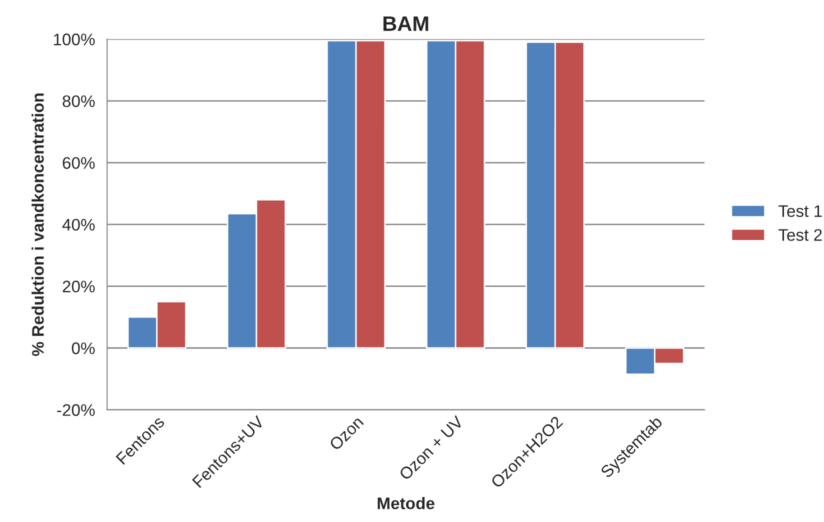  Describe the element at coordinates (800, 211) in the screenshot. I see `legend-label: Test 1` at that location.